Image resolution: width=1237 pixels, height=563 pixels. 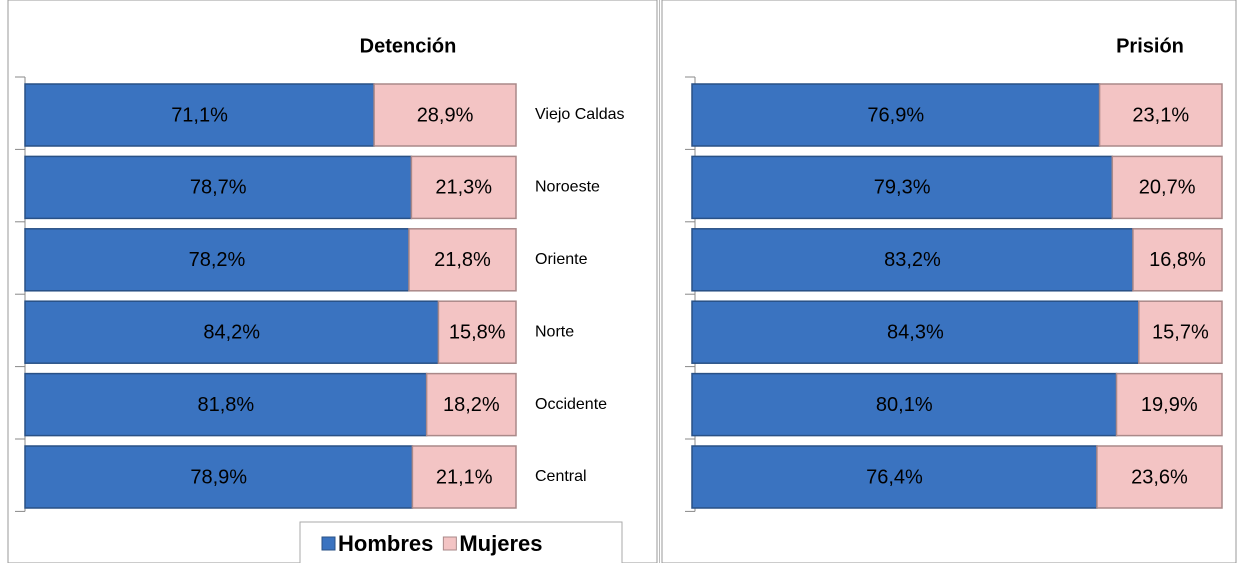 I want to click on value-label: 76,9%, so click(x=895, y=115).